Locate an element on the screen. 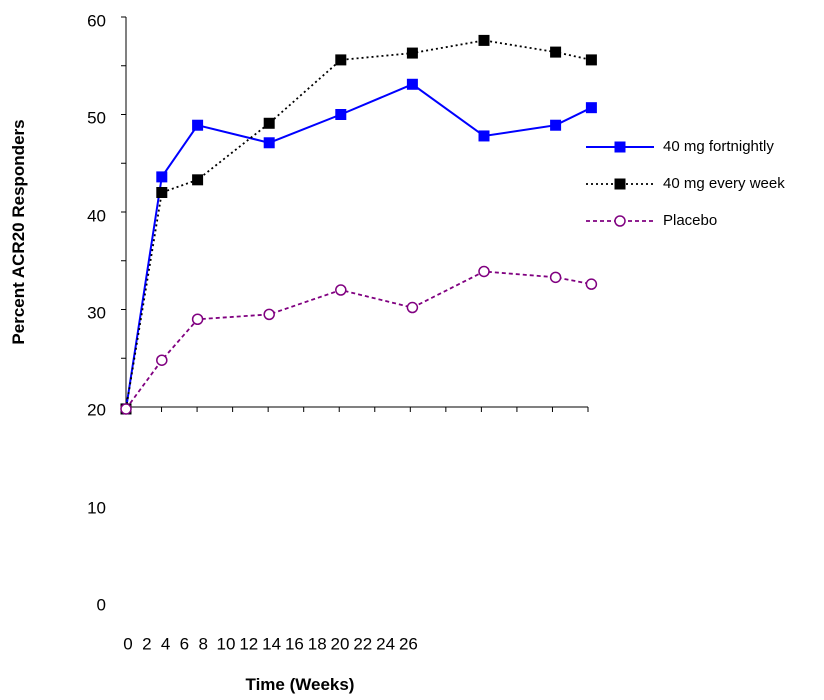 This screenshot has width=824, height=700. y-tick-label: 10 is located at coordinates (96, 507).